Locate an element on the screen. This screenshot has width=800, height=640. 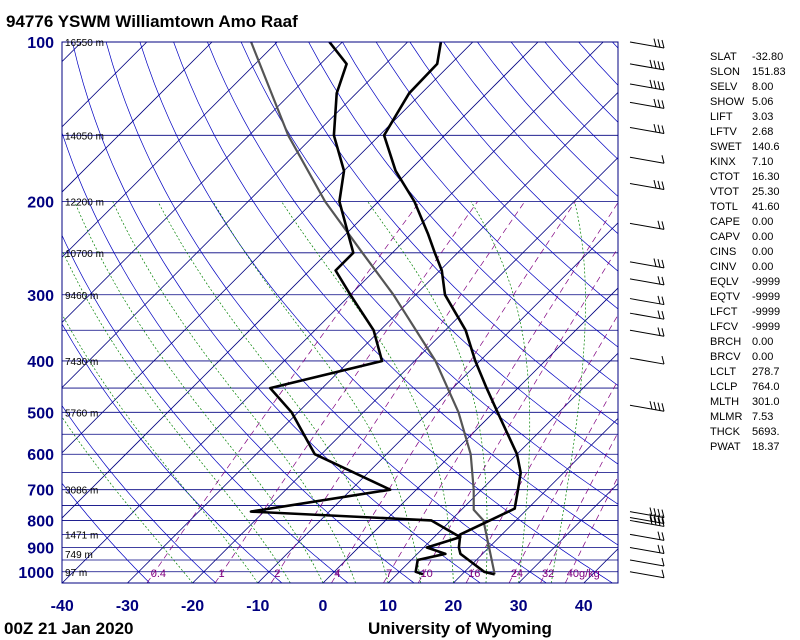
index-name: LCLP is located at coordinates (724, 387).